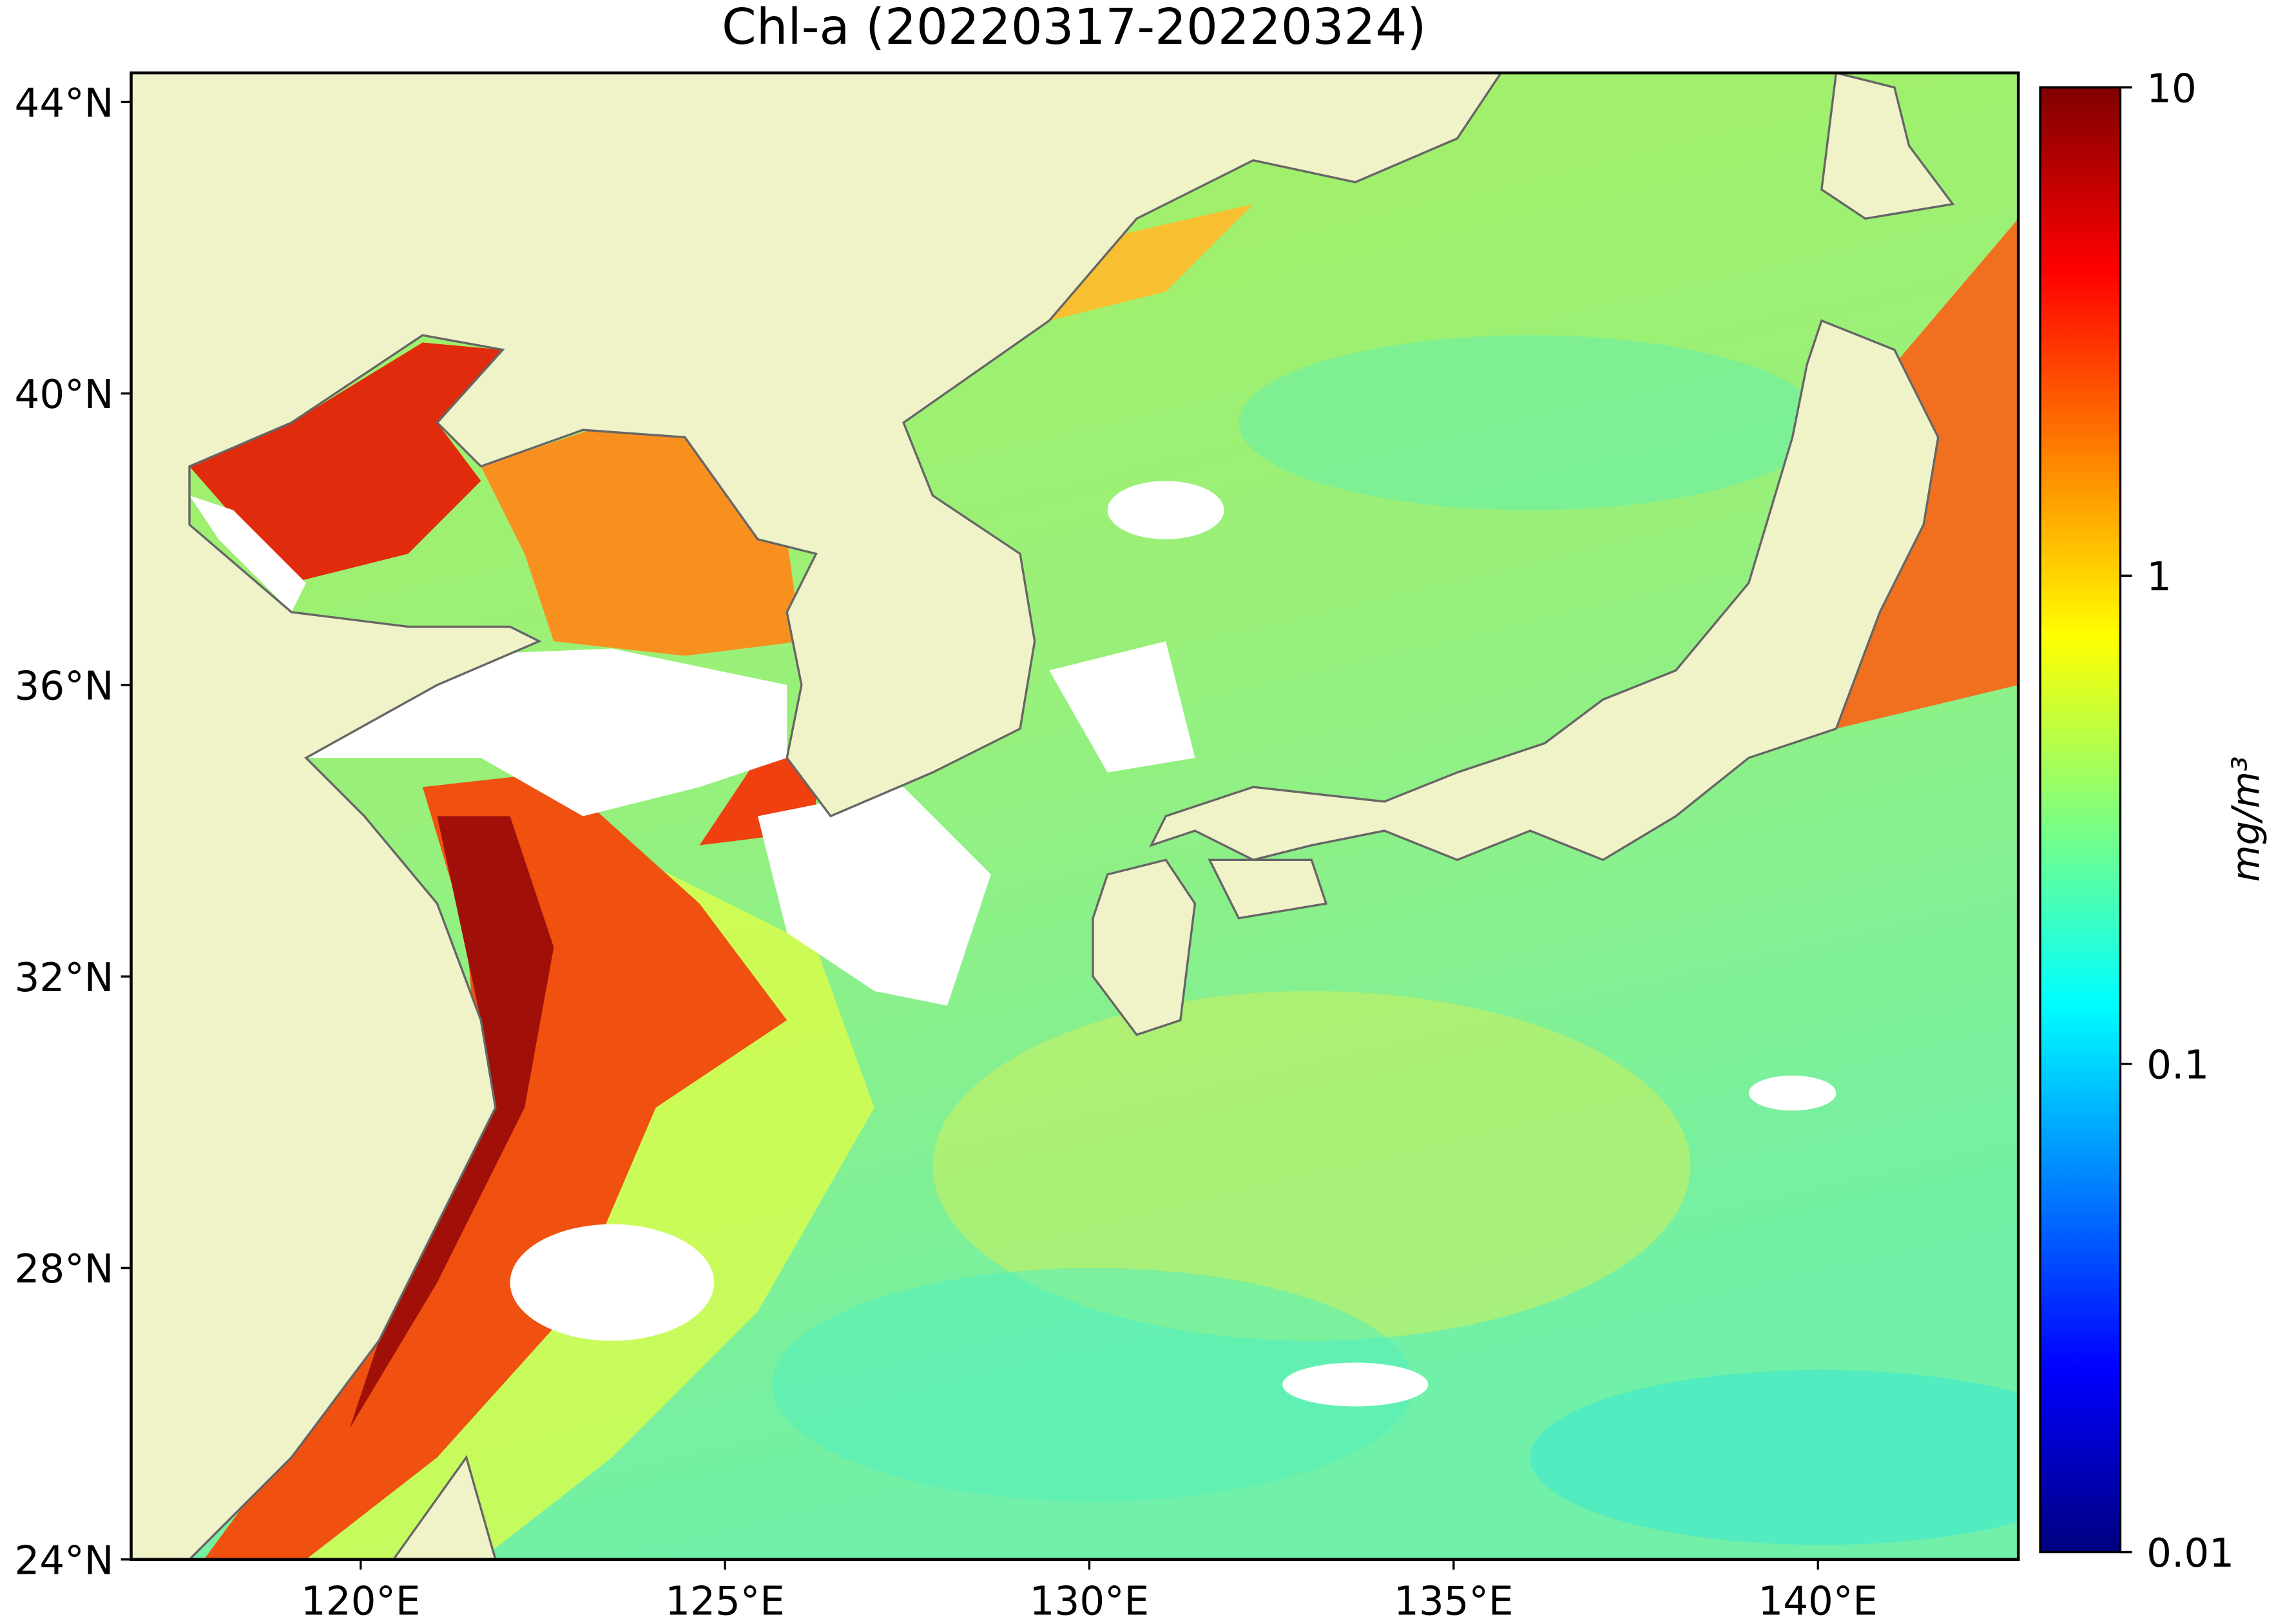 The height and width of the screenshot is (1624, 2285). Describe the element at coordinates (1074, 28) in the screenshot. I see `chart-title: Chl-a (20220317-20220324)` at that location.